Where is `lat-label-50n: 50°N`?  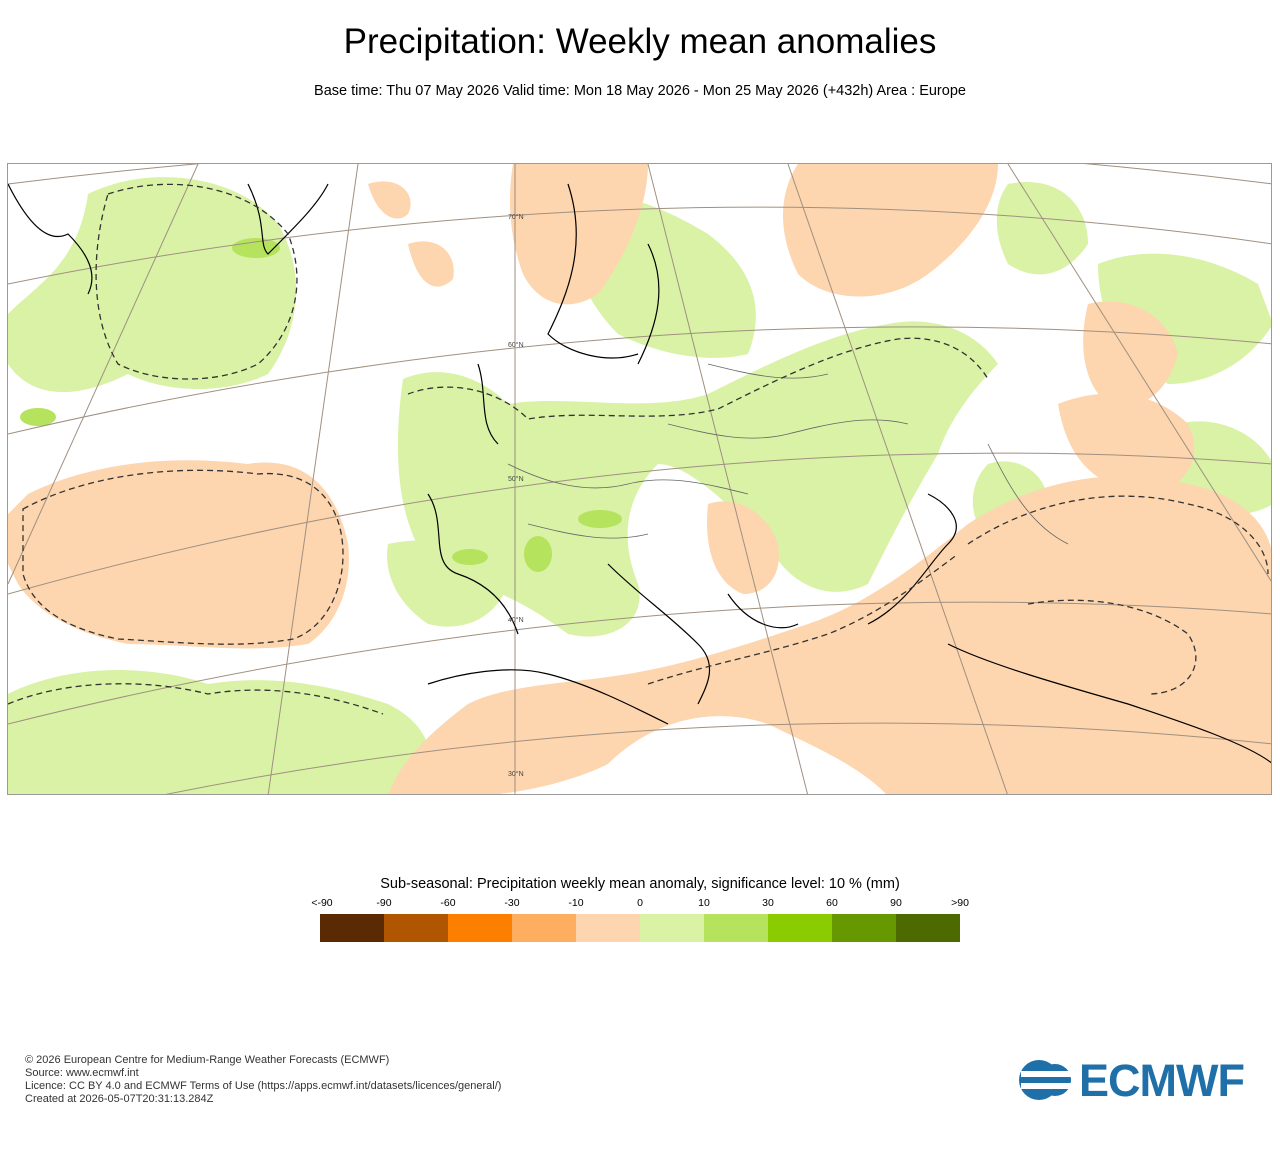
lat-label-50n: 50°N is located at coordinates (516, 479).